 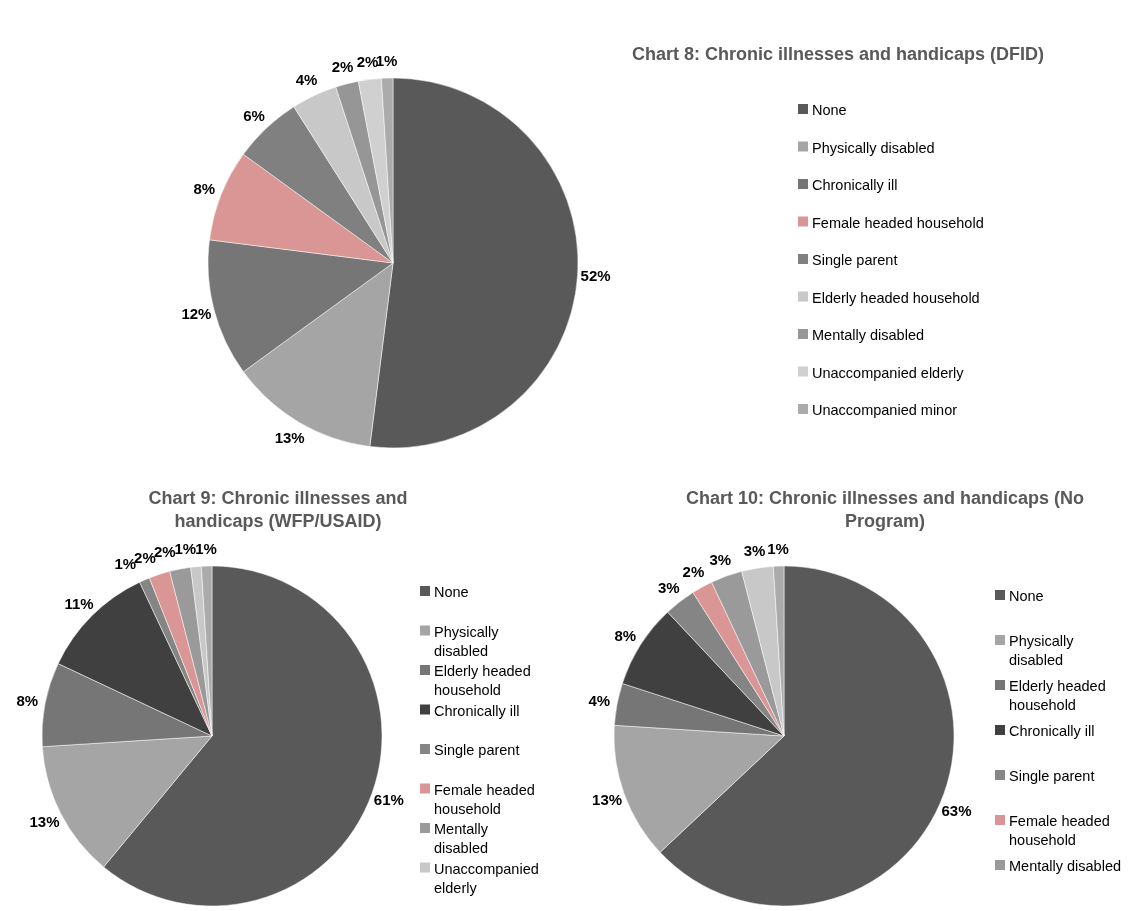 What do you see at coordinates (956, 811) in the screenshot?
I see `data-label: 63%` at bounding box center [956, 811].